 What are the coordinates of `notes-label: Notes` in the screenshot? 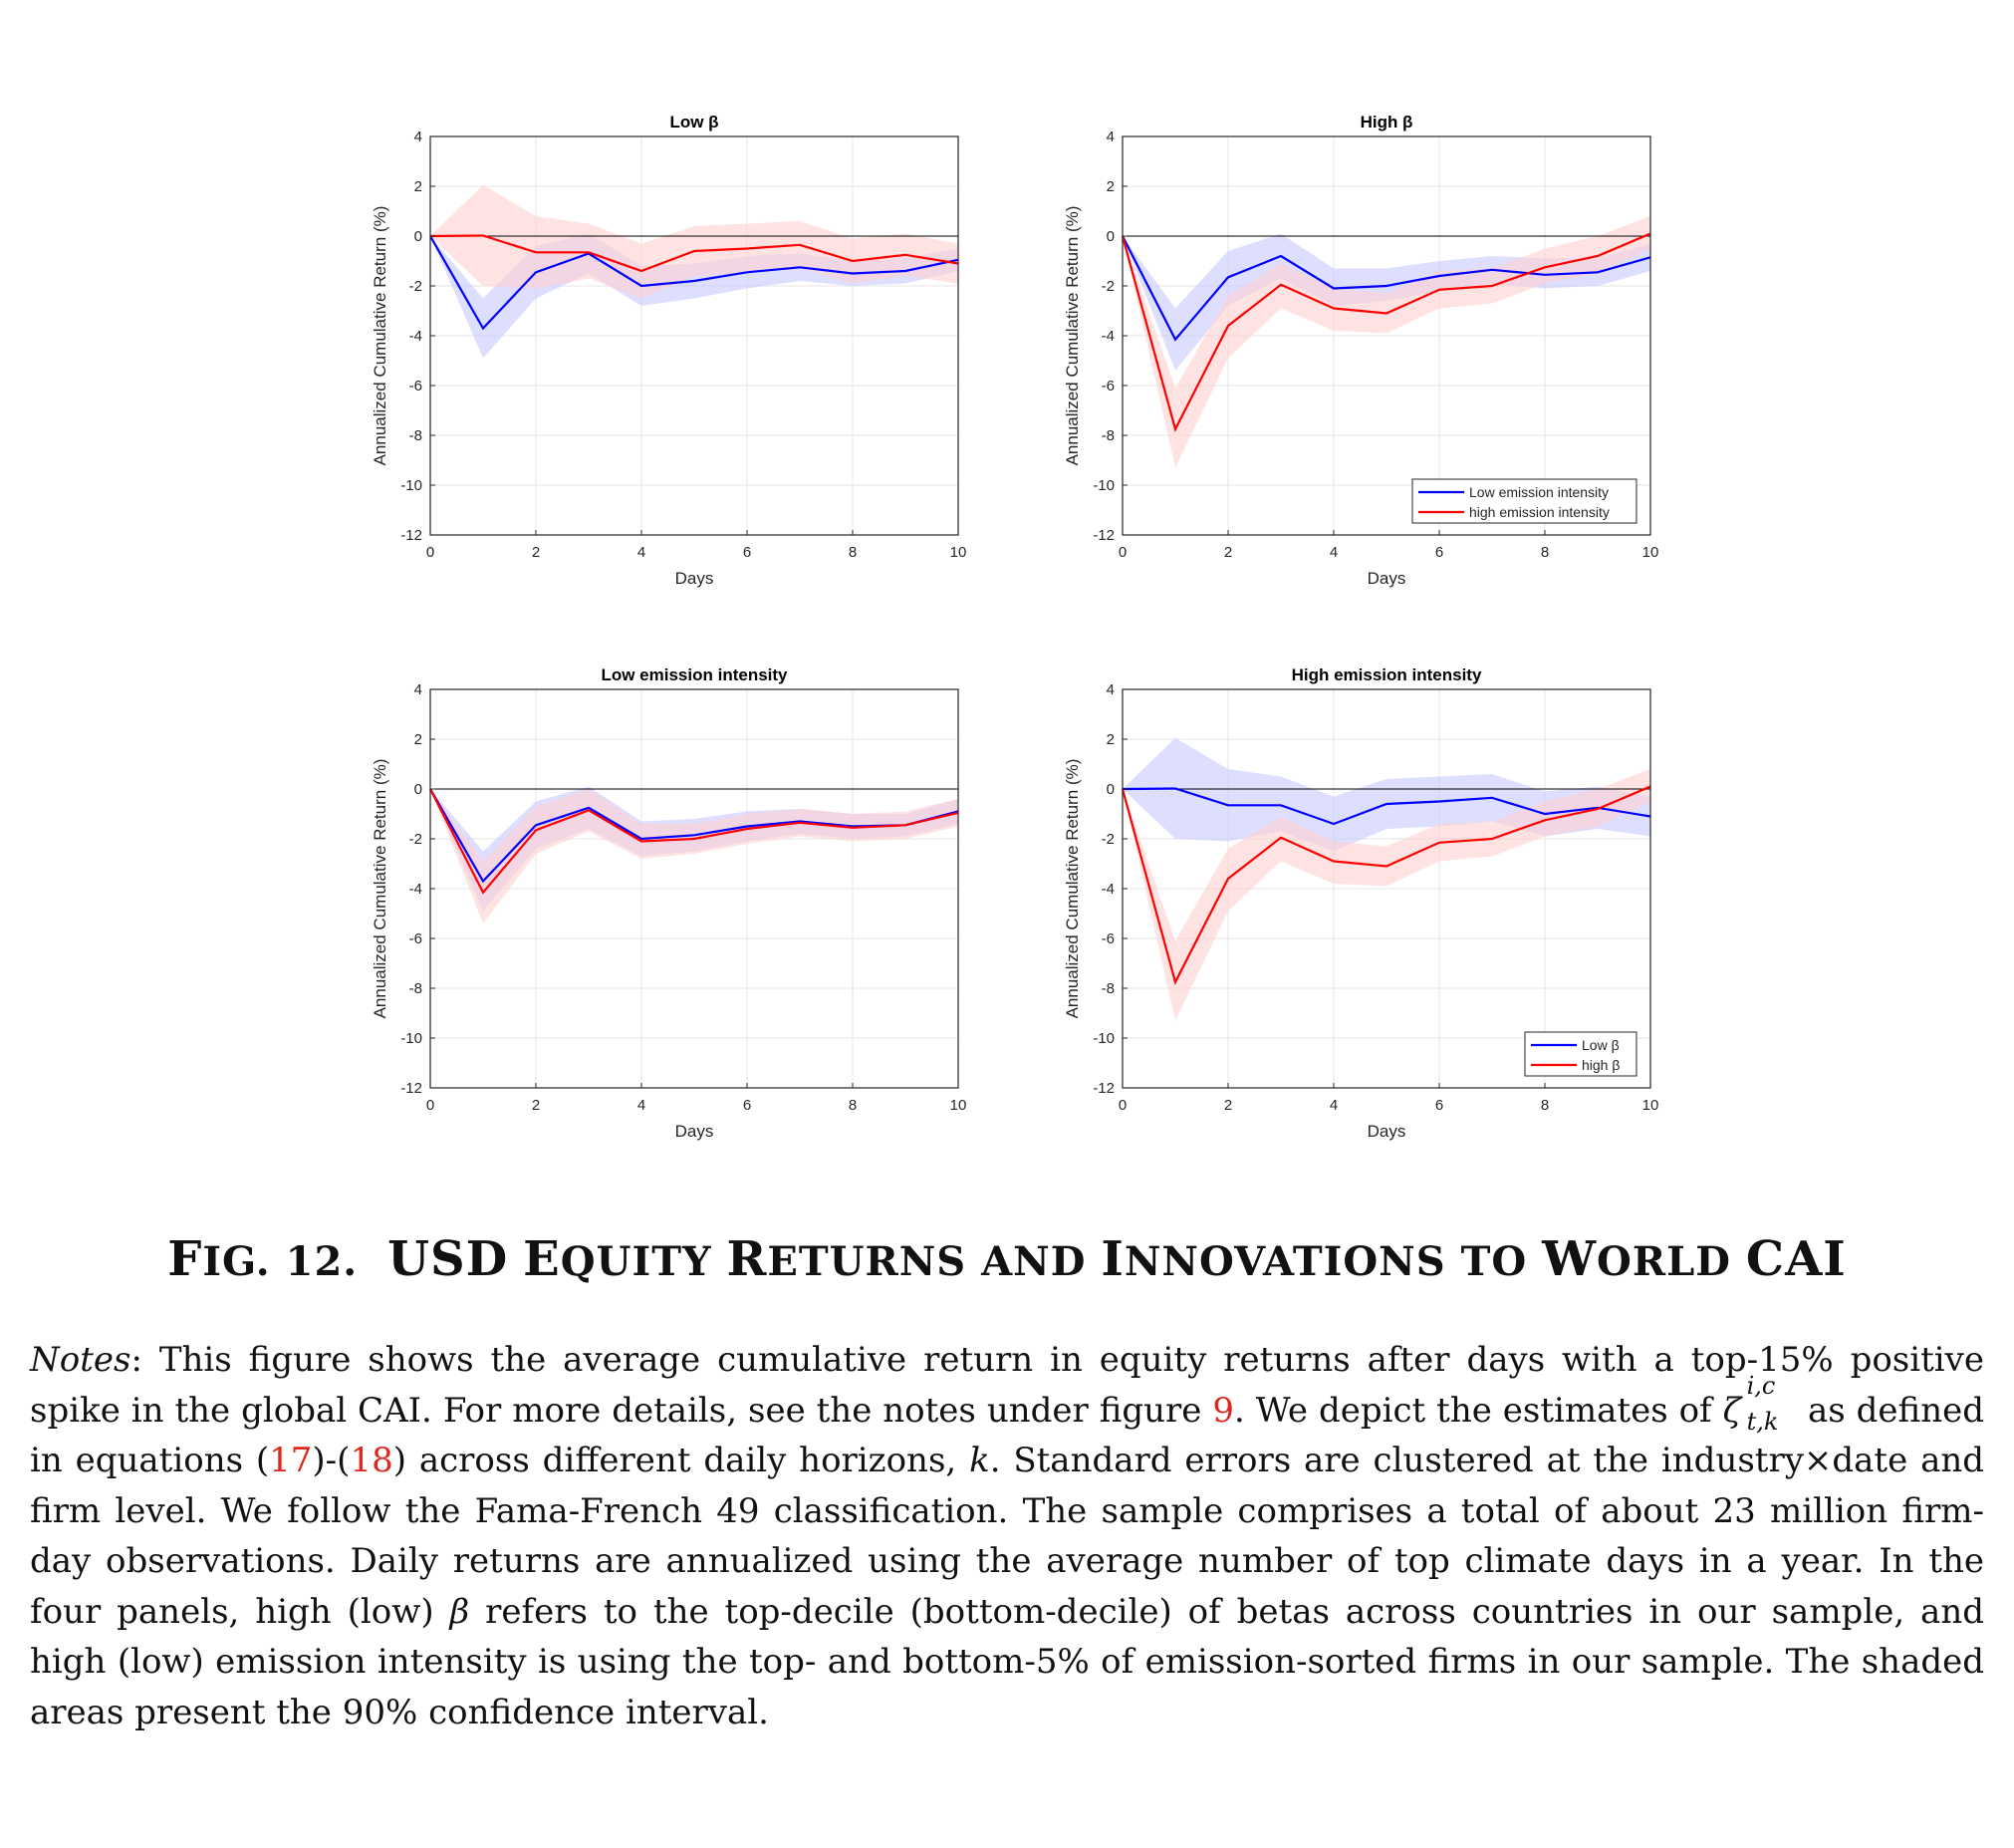 It's located at (80, 1360).